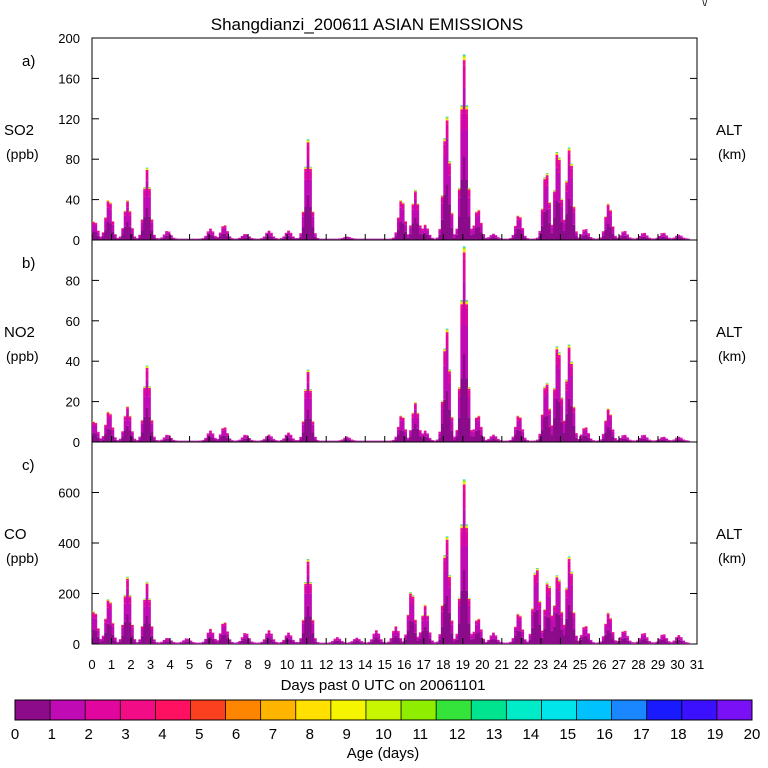 The width and height of the screenshot is (768, 768). Describe the element at coordinates (604, 734) in the screenshot. I see `colorbar-tick-label: 16` at that location.